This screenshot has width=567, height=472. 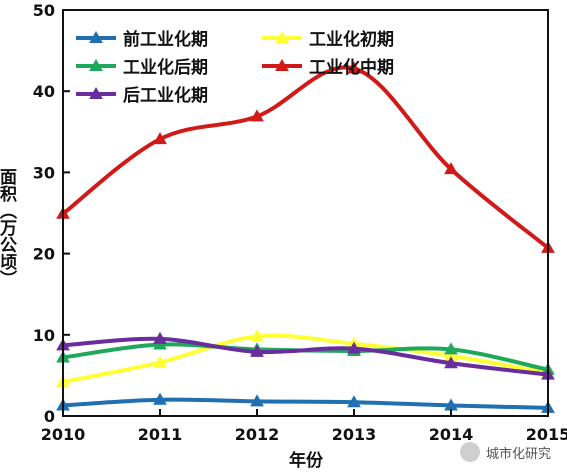 What do you see at coordinates (44, 254) in the screenshot?
I see `y-tick-label: 20` at bounding box center [44, 254].